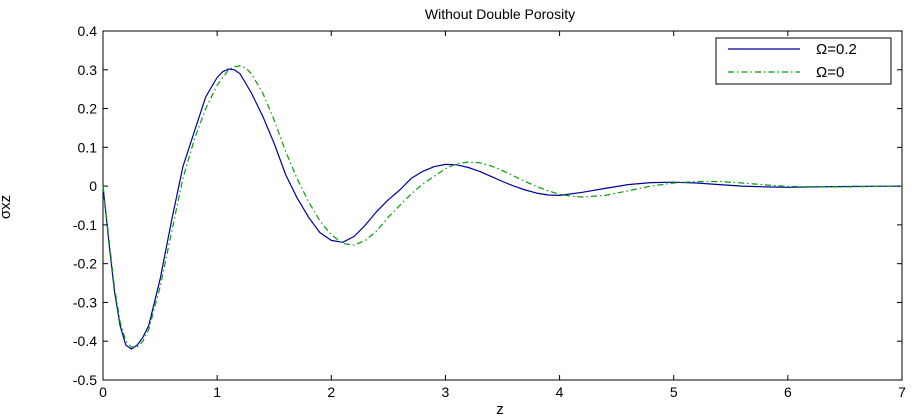  What do you see at coordinates (85, 225) in the screenshot?
I see `y-tick-label: -0.1` at bounding box center [85, 225].